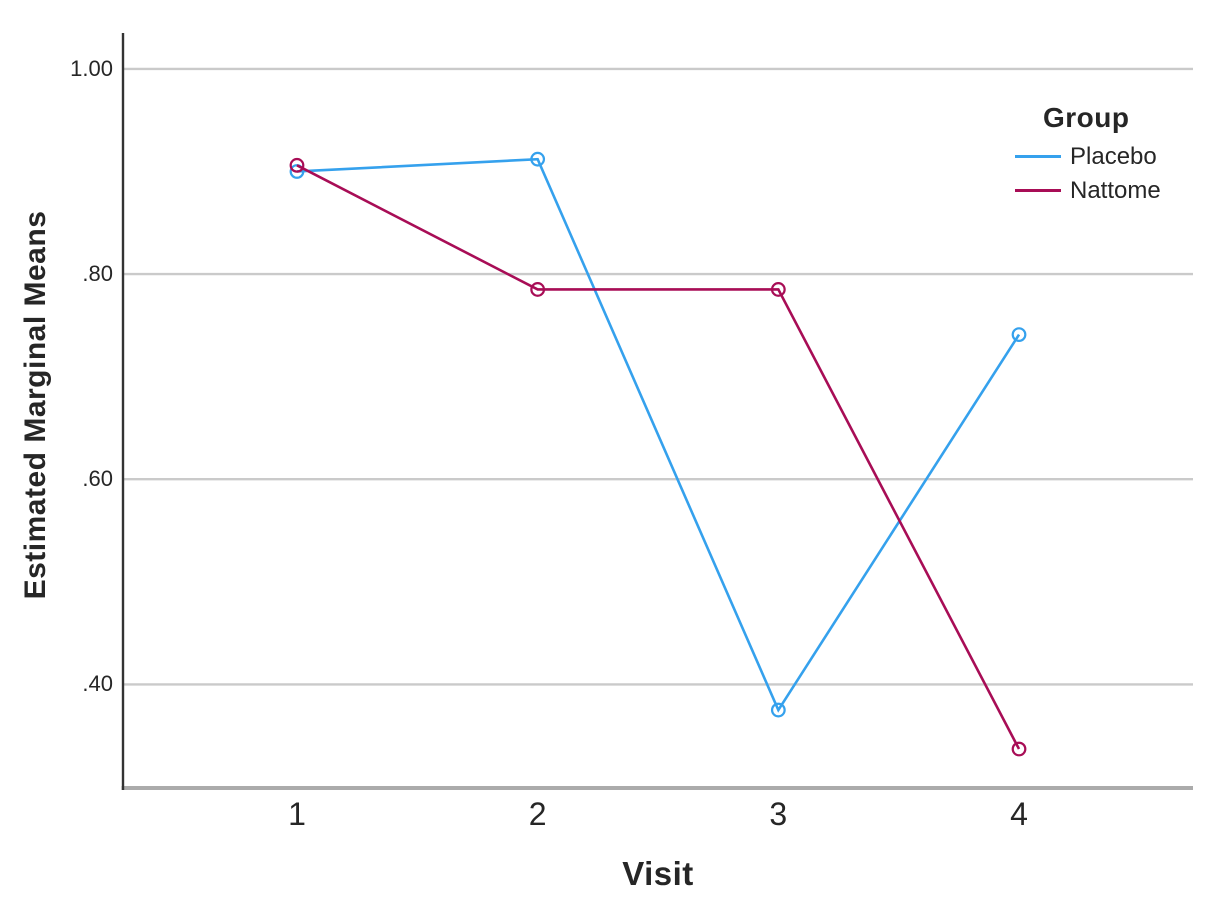  What do you see at coordinates (297, 814) in the screenshot?
I see `x-tick-label-1: 1` at bounding box center [297, 814].